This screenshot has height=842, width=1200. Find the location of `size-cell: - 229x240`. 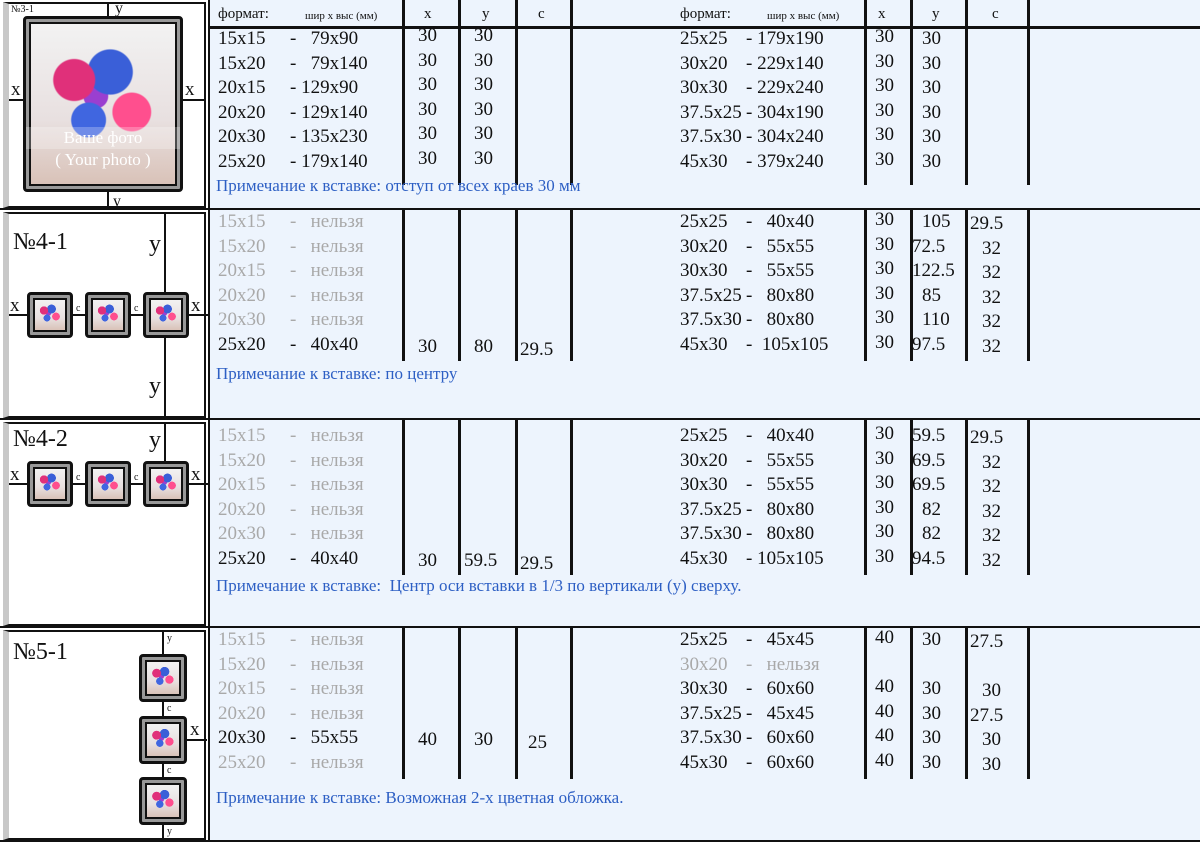

size-cell: - 229x240 is located at coordinates (785, 88).